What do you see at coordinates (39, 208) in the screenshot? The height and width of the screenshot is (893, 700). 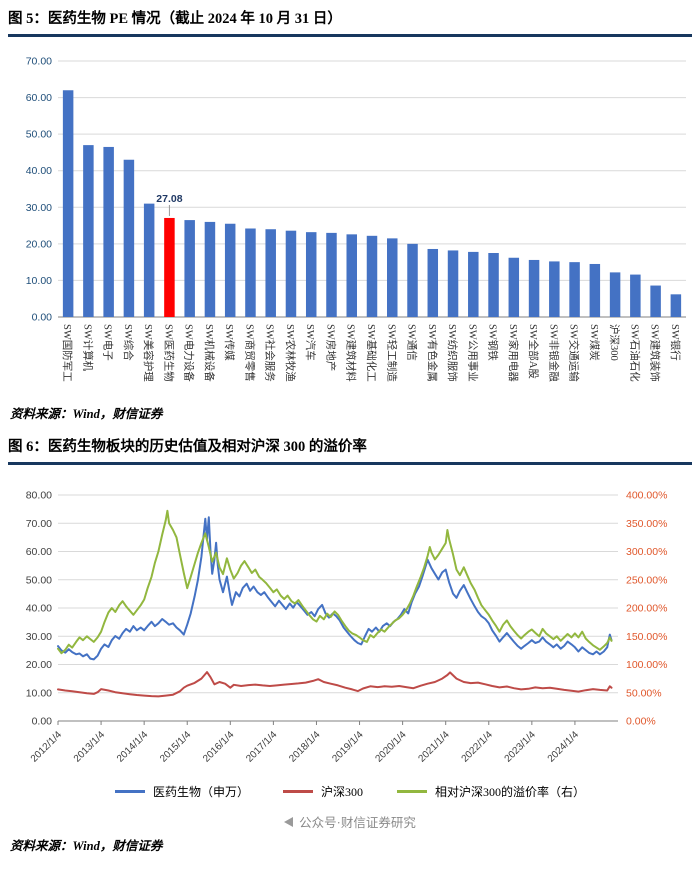 I see `y-tick-label: 30.00` at bounding box center [39, 208].